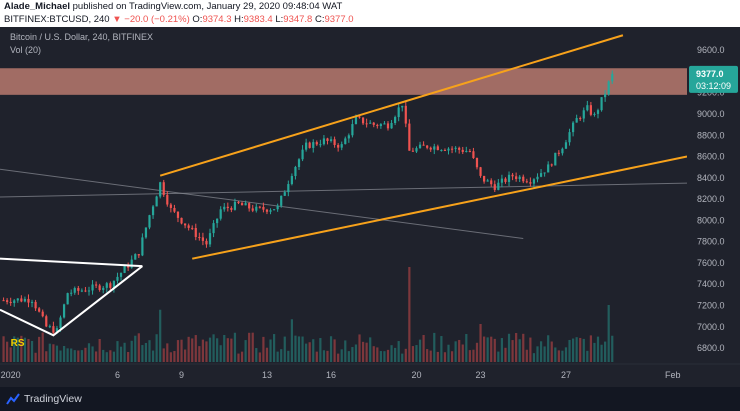 The image size is (740, 411). Describe the element at coordinates (239, 19) in the screenshot. I see `high-label: H:` at that location.